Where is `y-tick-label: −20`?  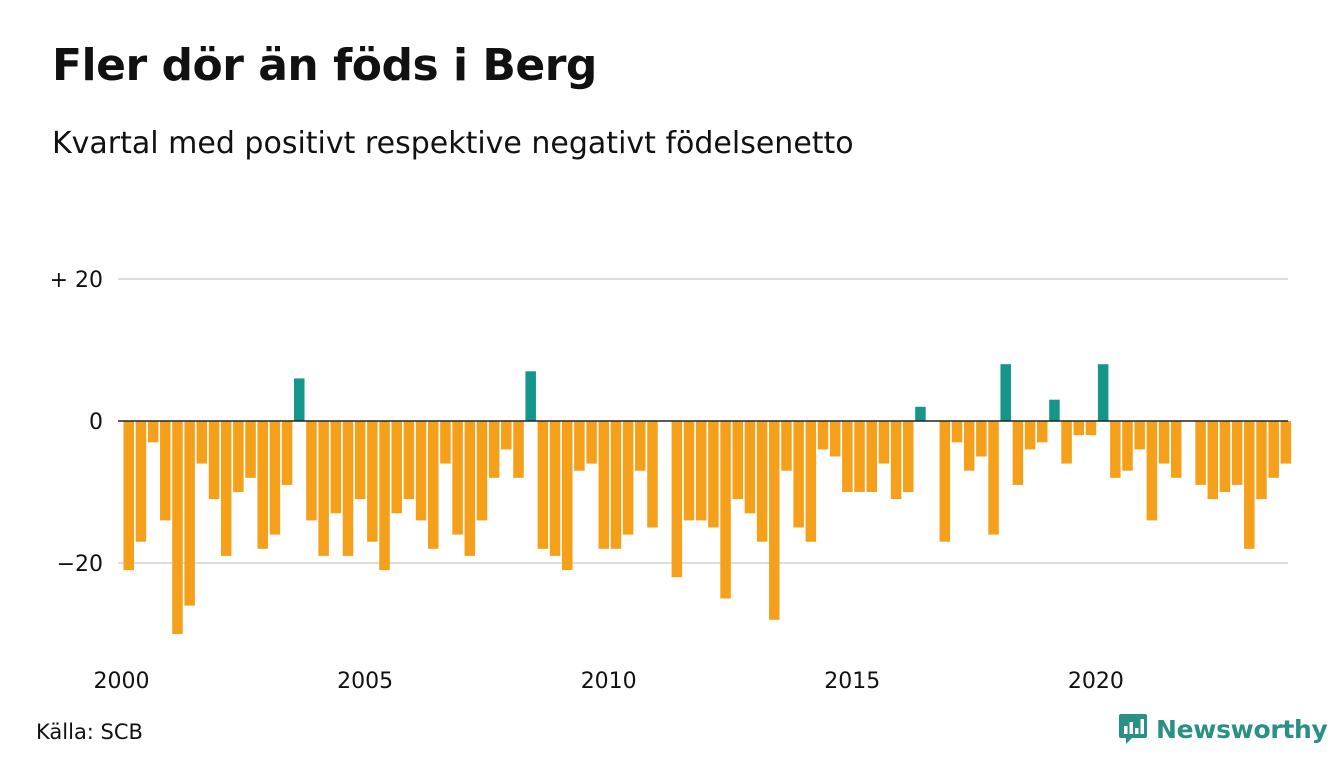 y-tick-label: −20 is located at coordinates (80, 564).